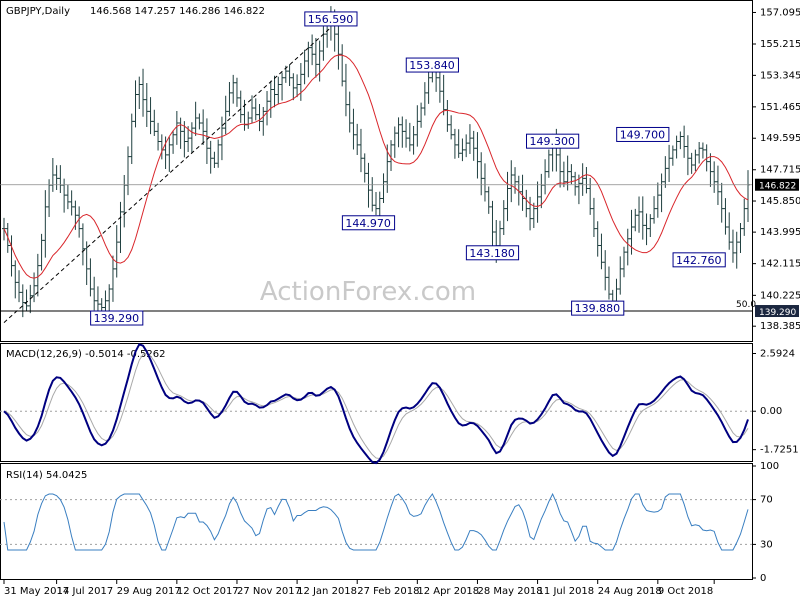 This screenshot has width=800, height=600. What do you see at coordinates (177, 11) in the screenshot?
I see `ohlc-label: 146.568 147.257 146.286 146.822` at bounding box center [177, 11].